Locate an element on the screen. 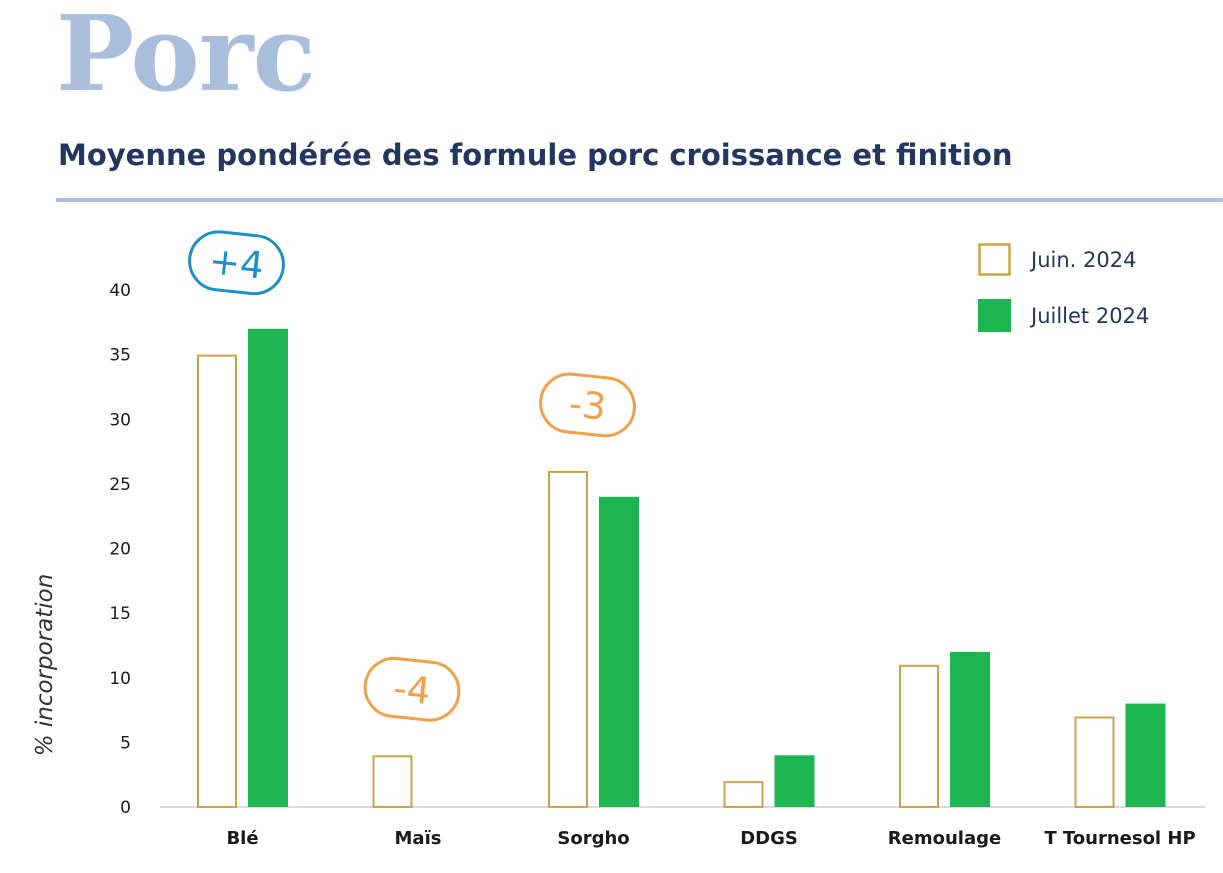 The width and height of the screenshot is (1223, 873). annotation-text: -3 is located at coordinates (587, 405).